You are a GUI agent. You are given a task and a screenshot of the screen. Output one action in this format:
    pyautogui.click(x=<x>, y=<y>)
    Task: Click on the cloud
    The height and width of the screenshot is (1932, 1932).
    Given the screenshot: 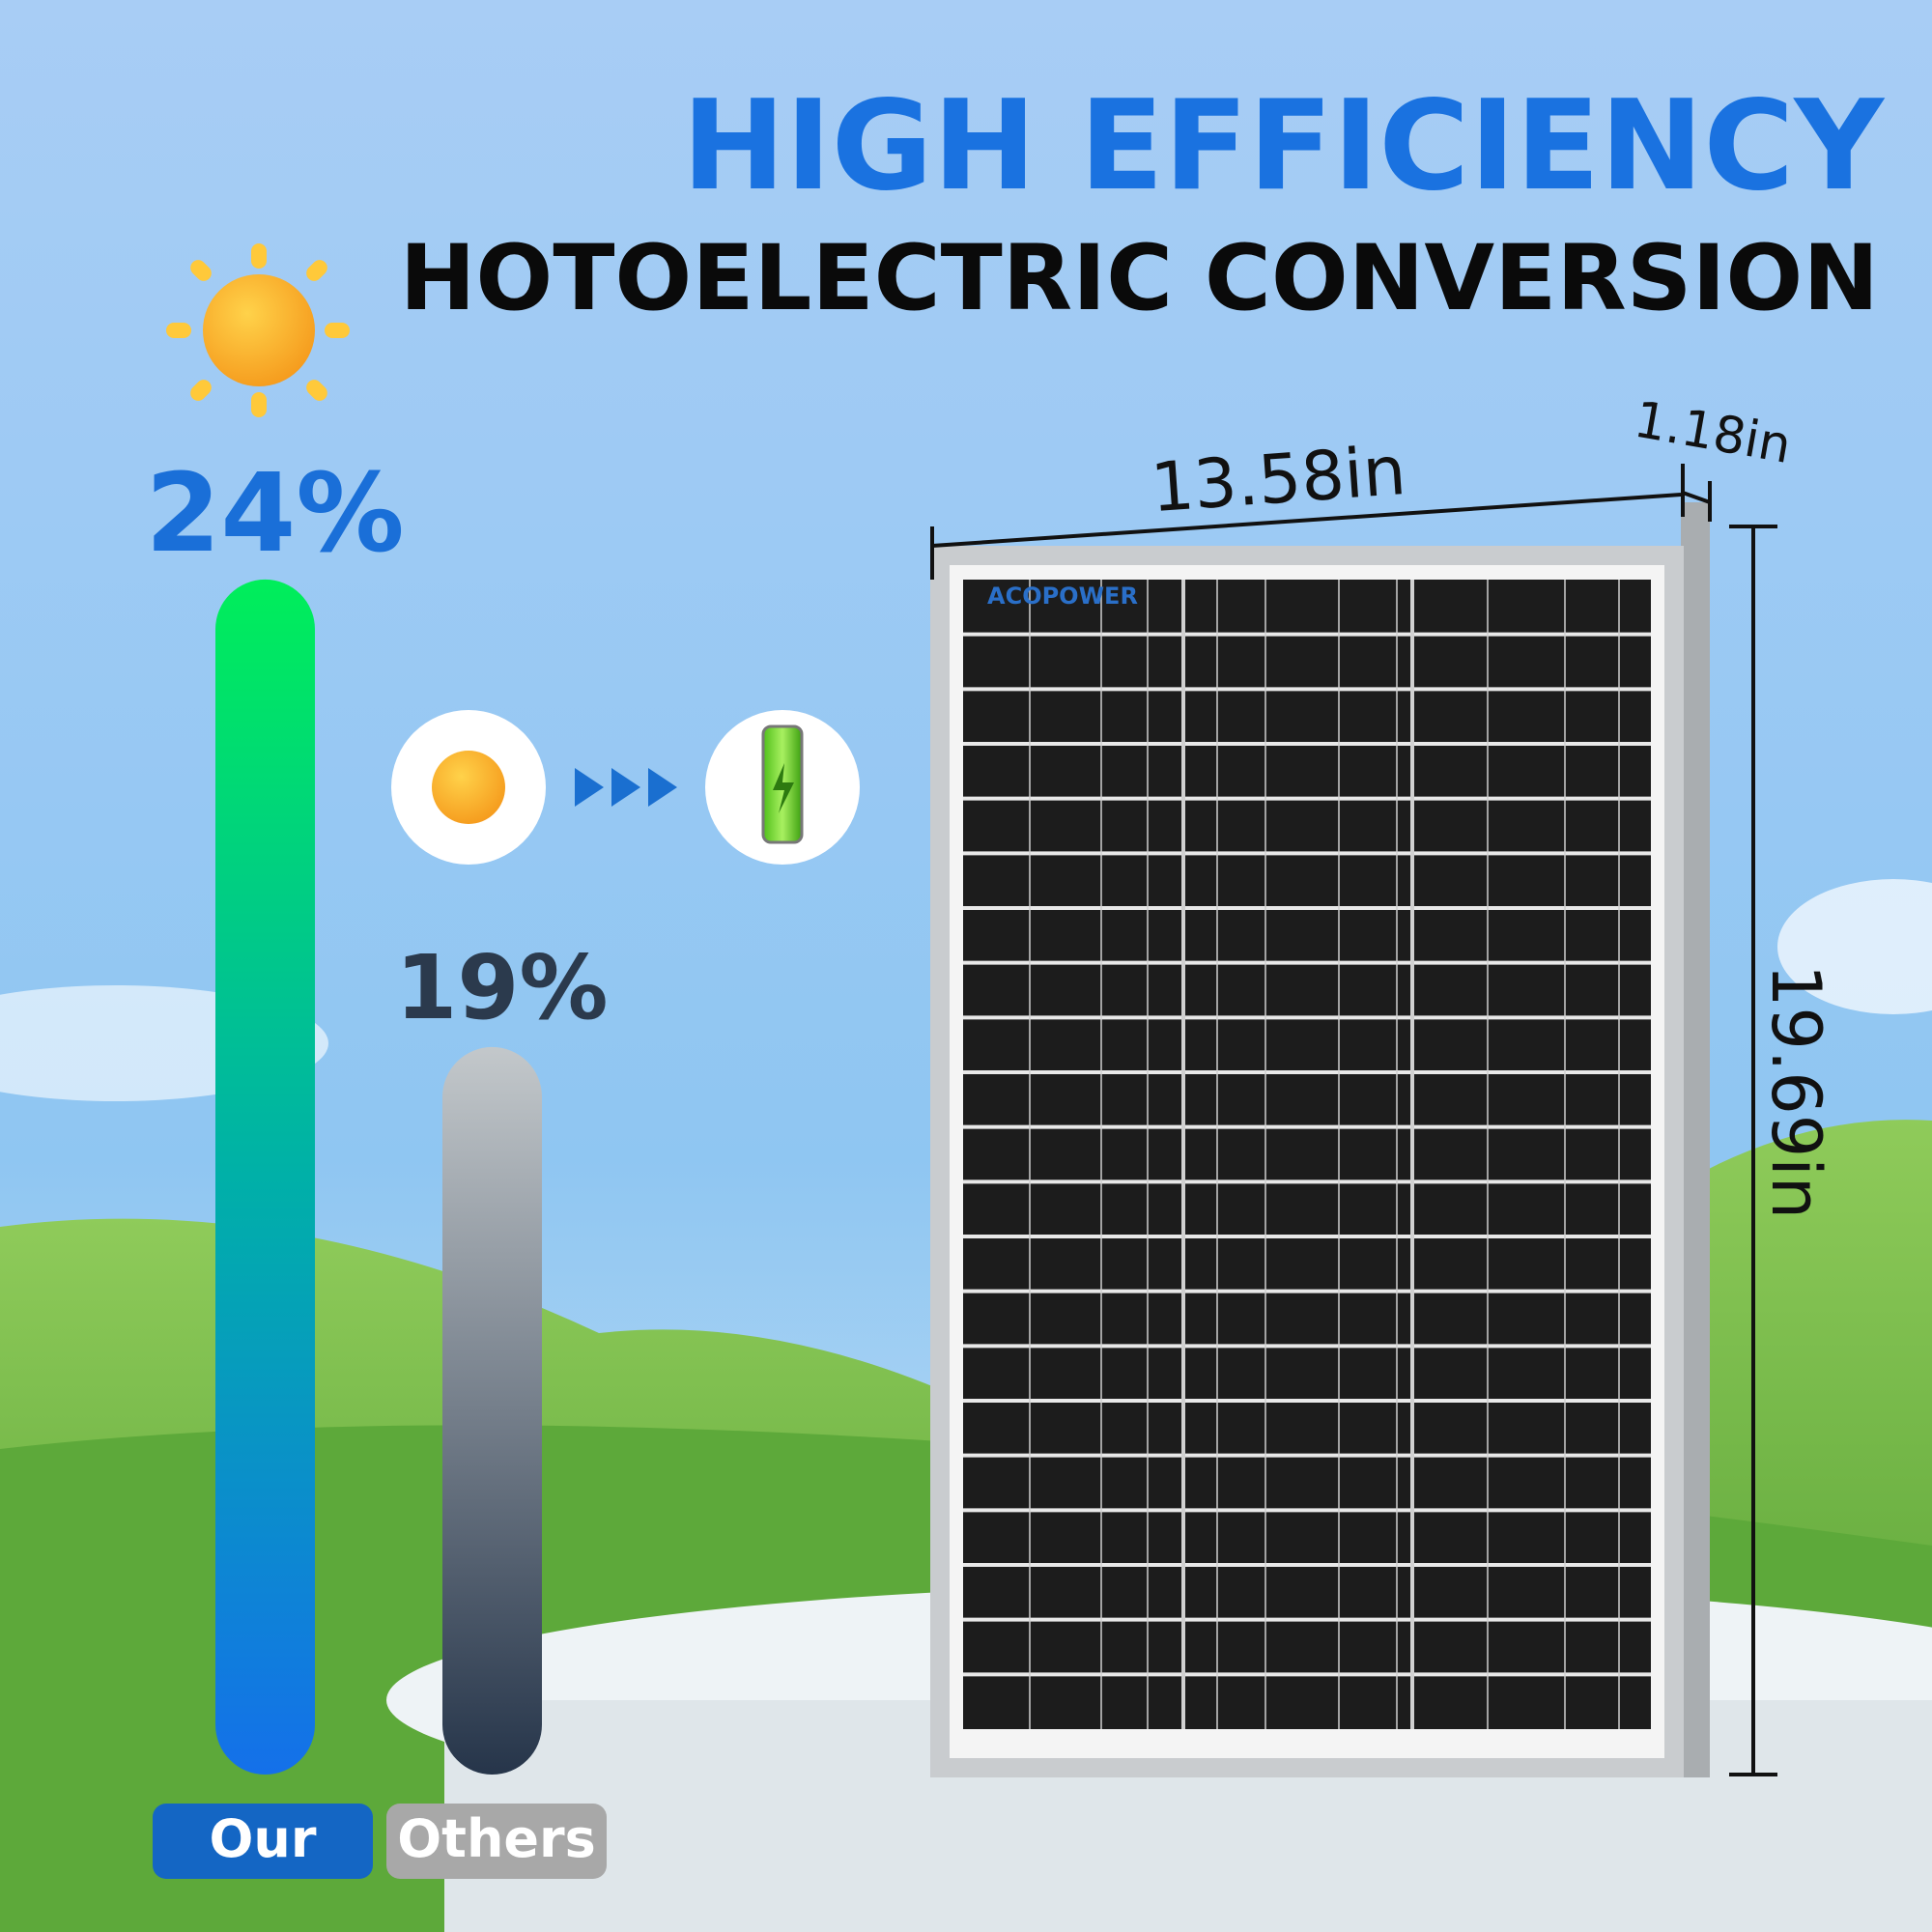 What is the action you would take?
    pyautogui.click(x=1854, y=946)
    